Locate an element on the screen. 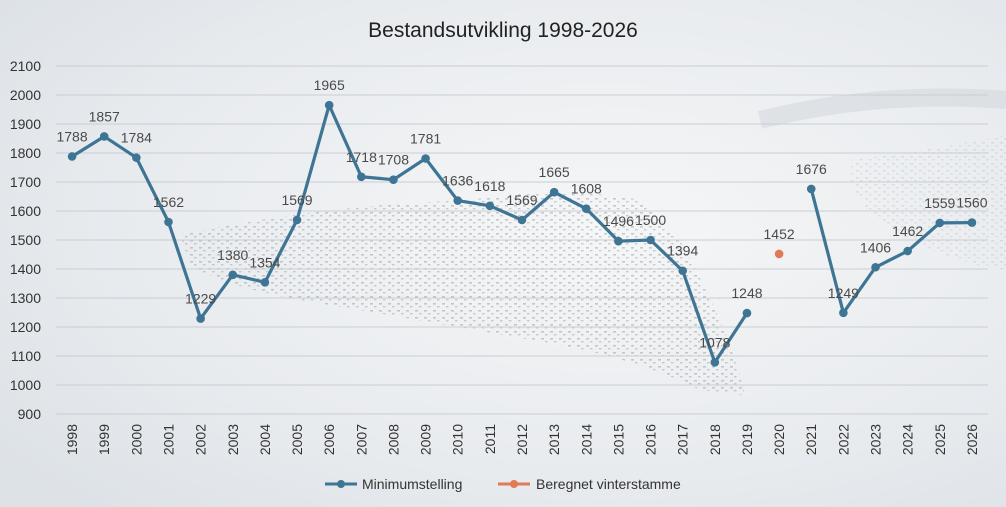  data-point-minimumstelling-2011 is located at coordinates (490, 206).